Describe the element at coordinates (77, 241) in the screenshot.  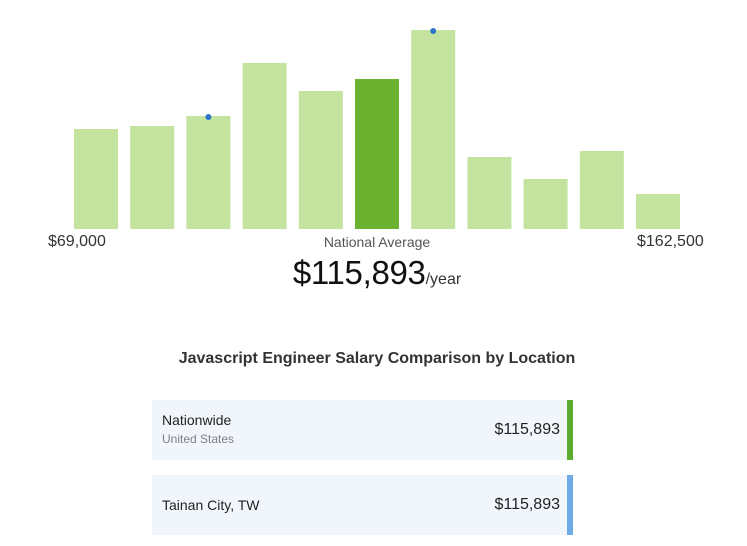
I see `axis-min-label: $69,000` at that location.